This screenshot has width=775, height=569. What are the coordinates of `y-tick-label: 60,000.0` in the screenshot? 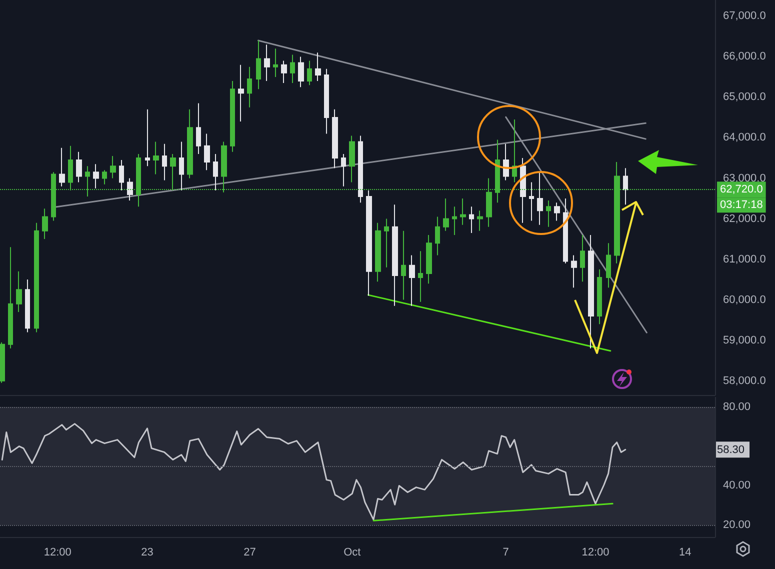 It's located at (744, 300).